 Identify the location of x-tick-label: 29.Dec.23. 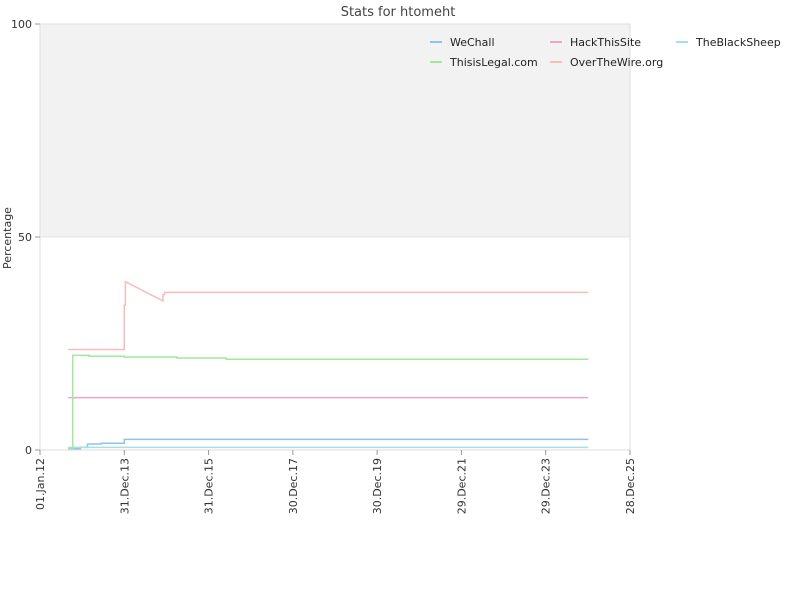
(546, 486).